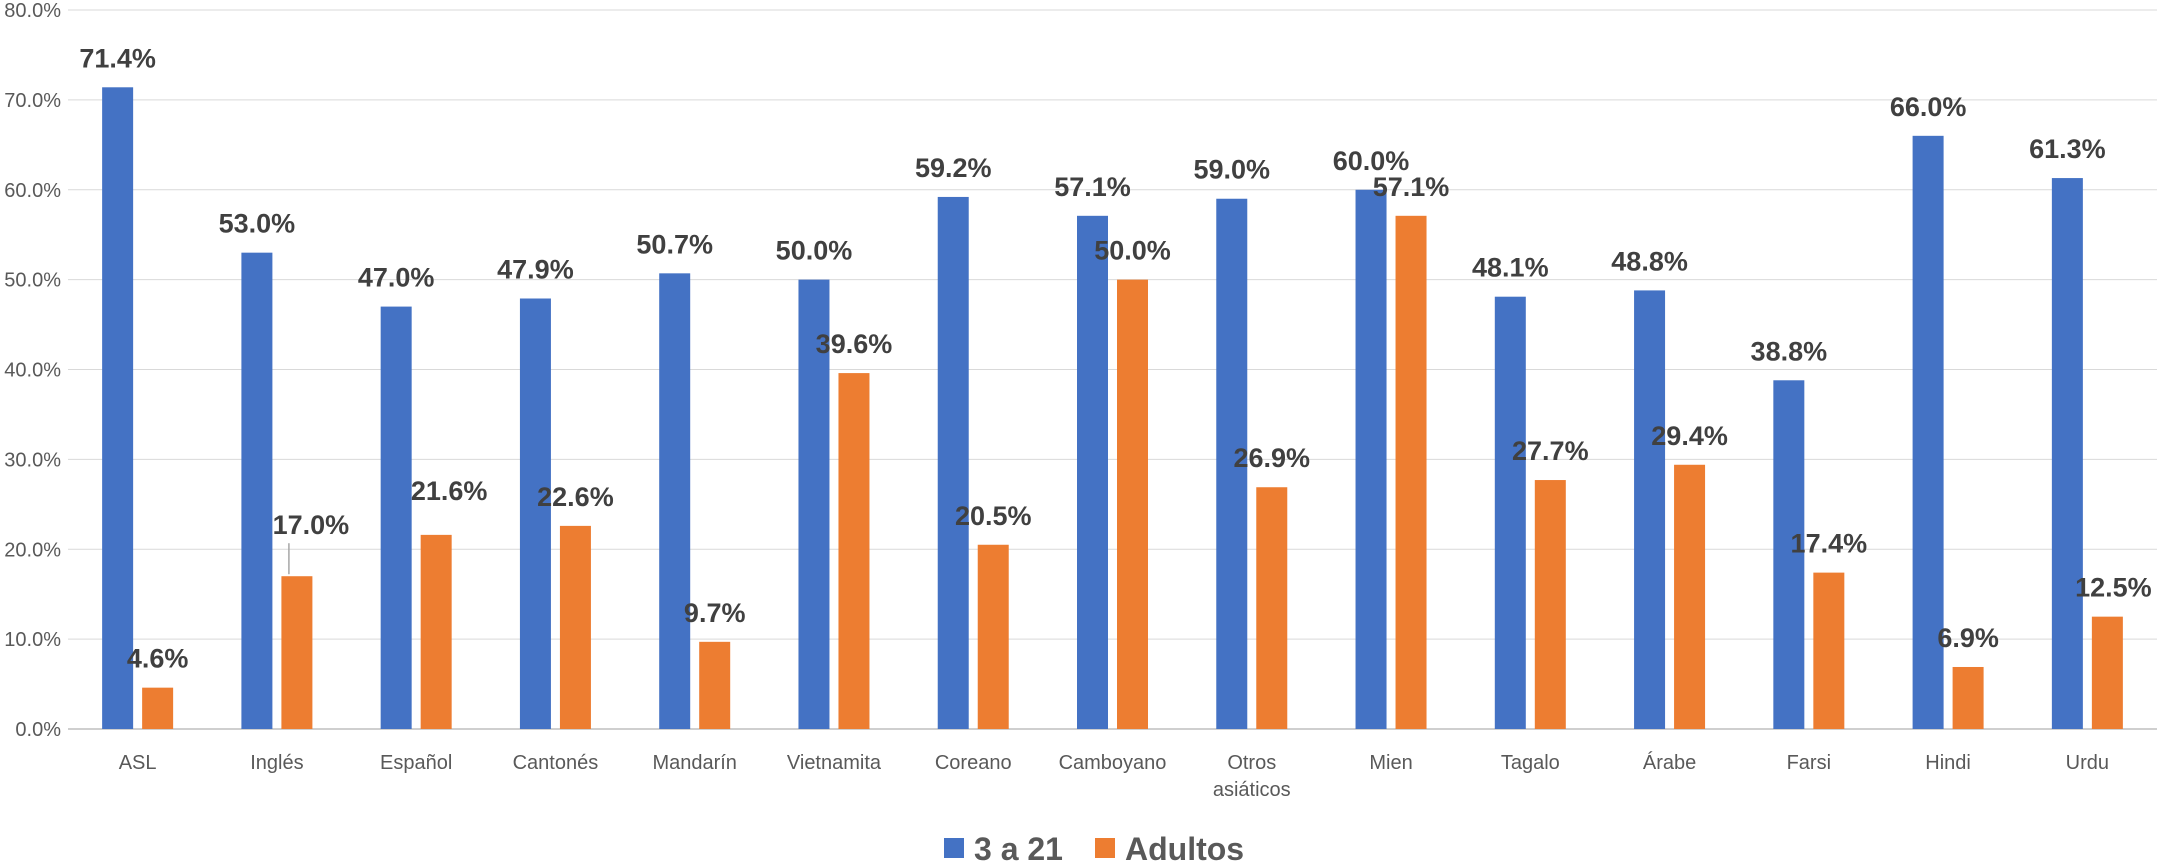  Describe the element at coordinates (32, 191) in the screenshot. I see `y-tick-label: 60.0%` at that location.